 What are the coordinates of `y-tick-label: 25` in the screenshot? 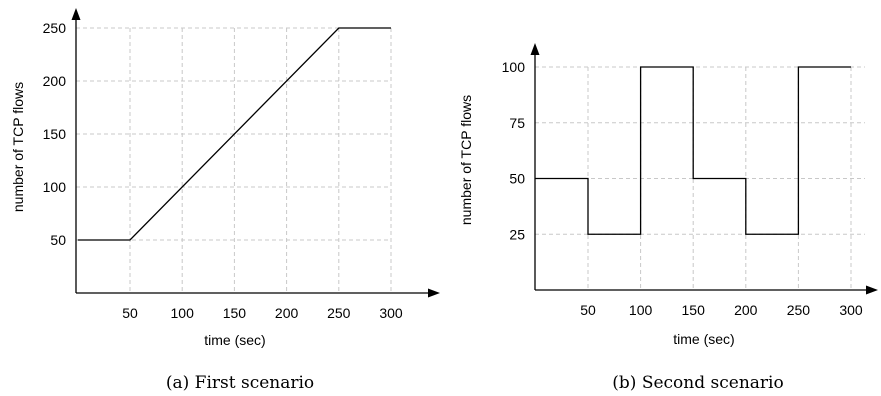 It's located at (517, 234).